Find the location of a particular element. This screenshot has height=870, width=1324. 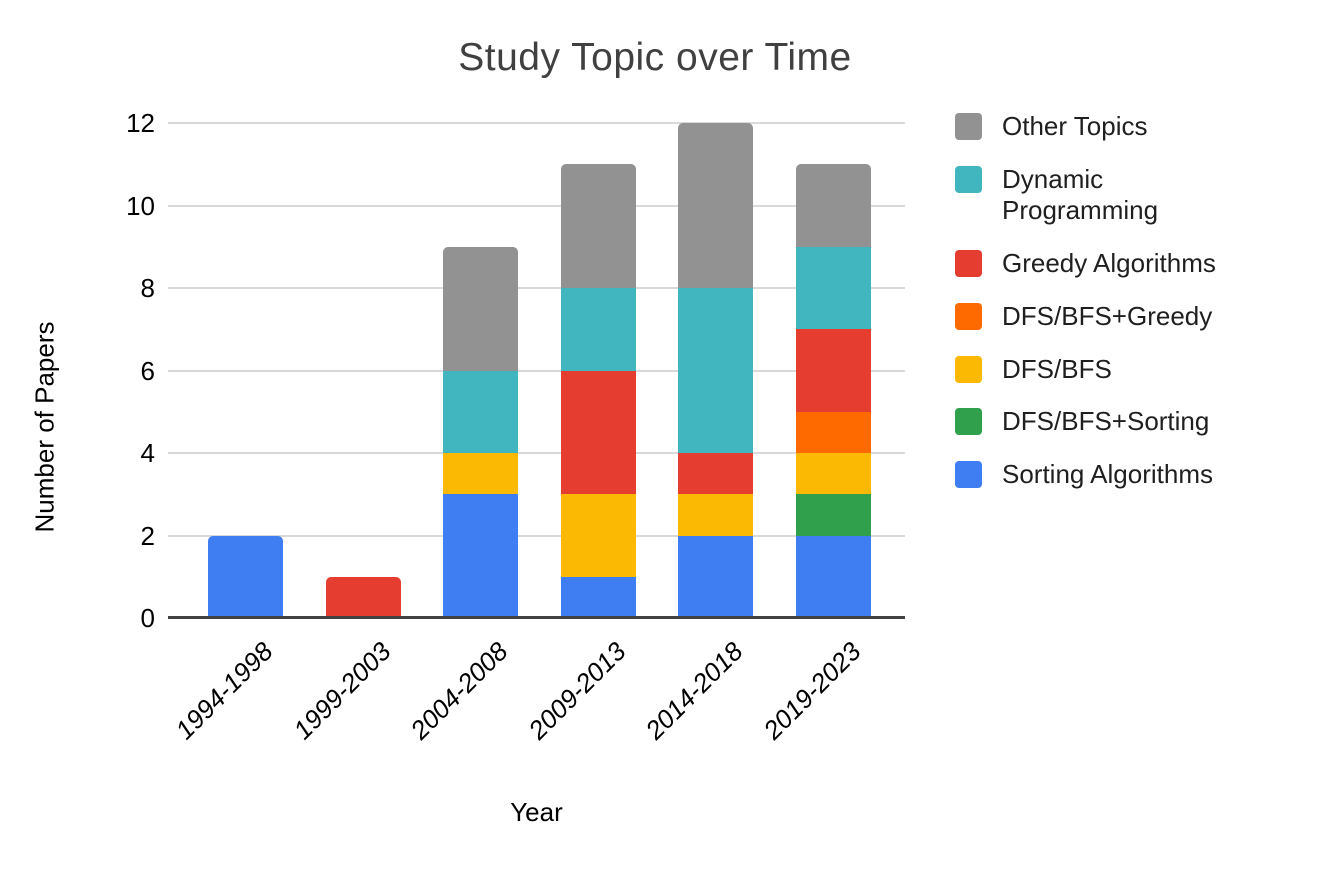

x-tick-label: 2009-2013 is located at coordinates (577, 691).